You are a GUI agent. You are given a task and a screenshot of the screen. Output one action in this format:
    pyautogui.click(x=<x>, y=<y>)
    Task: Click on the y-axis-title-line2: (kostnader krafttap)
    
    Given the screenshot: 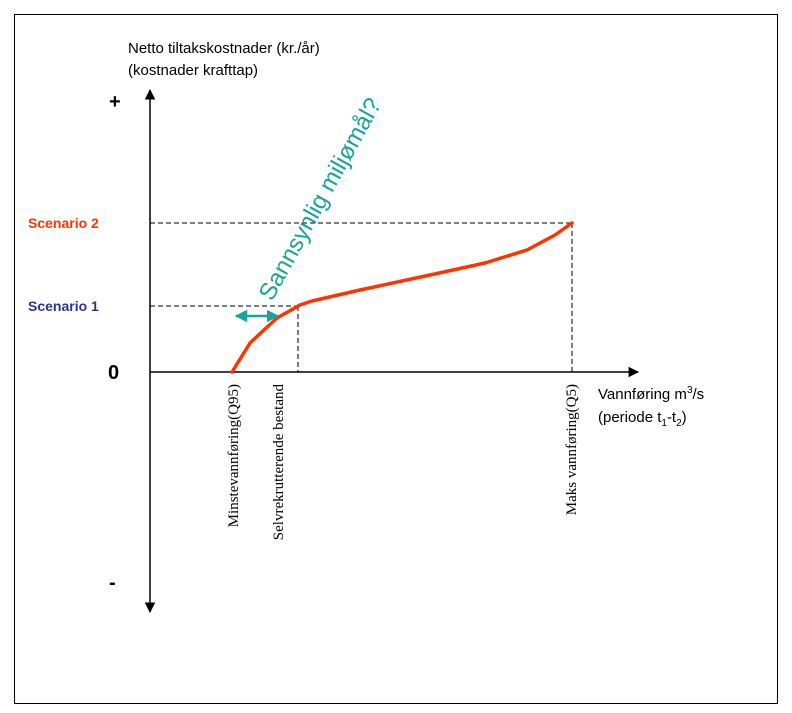 What is the action you would take?
    pyautogui.click(x=193, y=70)
    